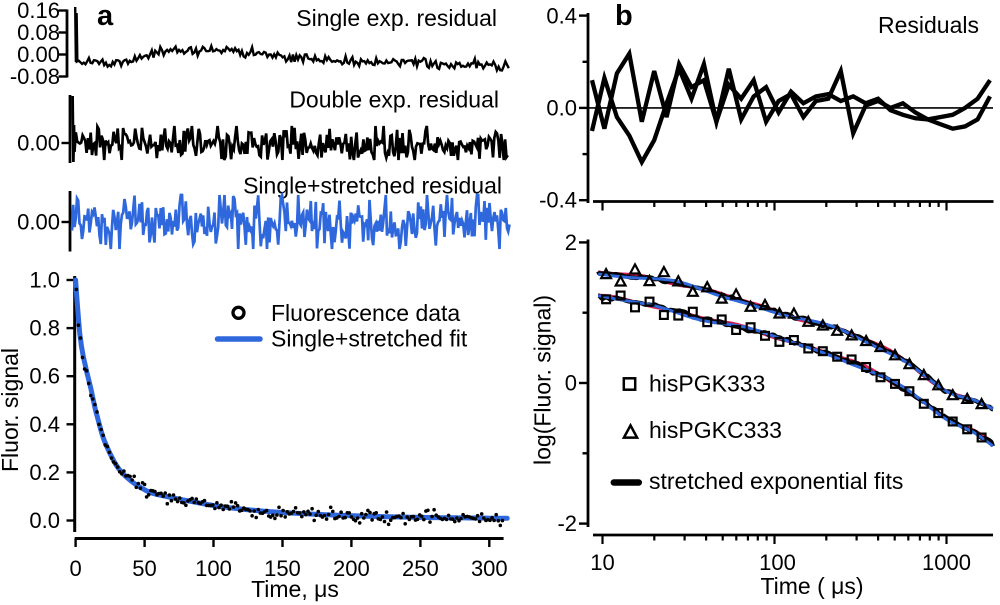  Describe the element at coordinates (489, 568) in the screenshot. I see `svg-text: 300` at that location.